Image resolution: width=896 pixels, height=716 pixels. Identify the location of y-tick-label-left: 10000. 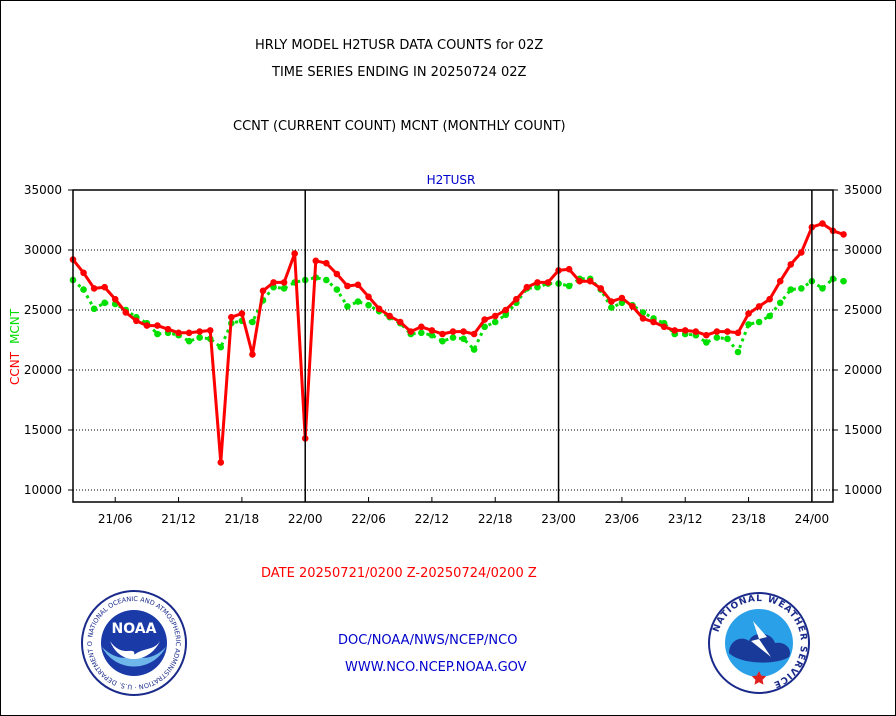
(43, 490).